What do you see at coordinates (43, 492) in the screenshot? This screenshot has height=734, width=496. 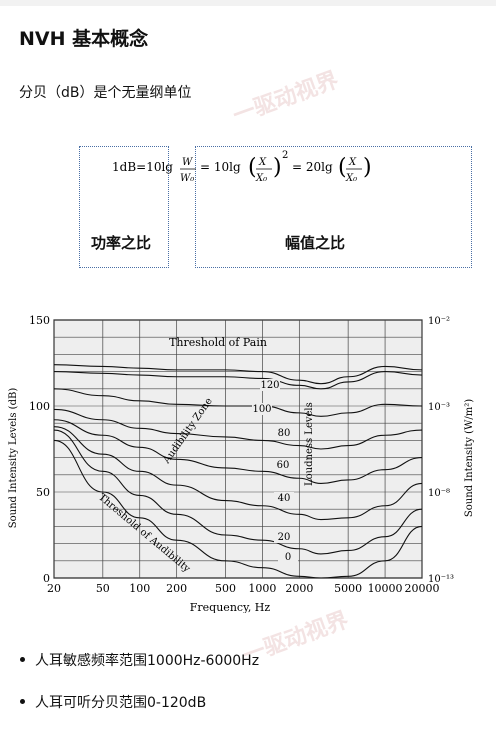 I see `y-tick-label: 50` at bounding box center [43, 492].